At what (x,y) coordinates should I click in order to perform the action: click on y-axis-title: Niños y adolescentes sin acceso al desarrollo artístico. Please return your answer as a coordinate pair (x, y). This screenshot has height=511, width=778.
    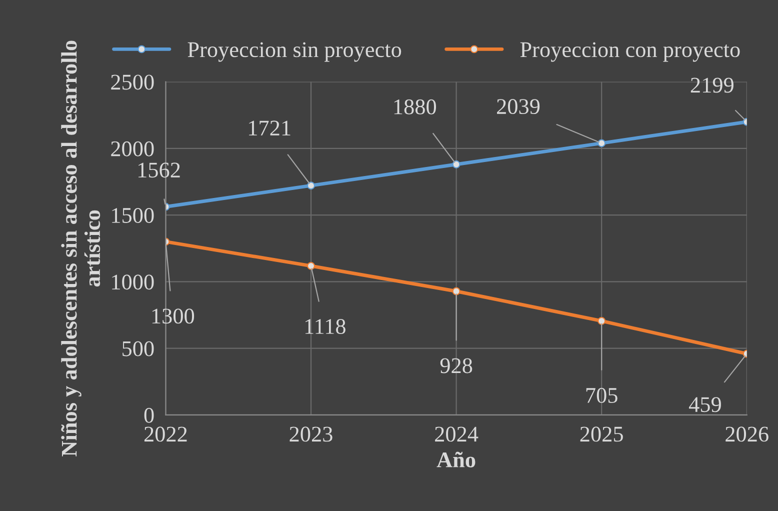
    Looking at the image, I should click on (80, 248).